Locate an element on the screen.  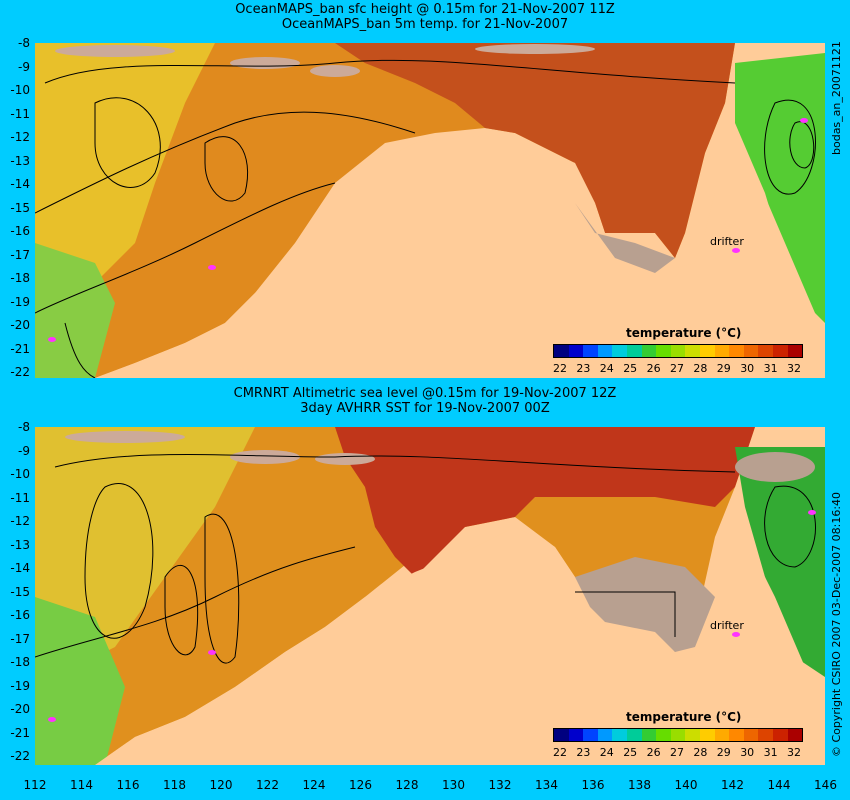
colorbar-label: 23 is located at coordinates (583, 368).